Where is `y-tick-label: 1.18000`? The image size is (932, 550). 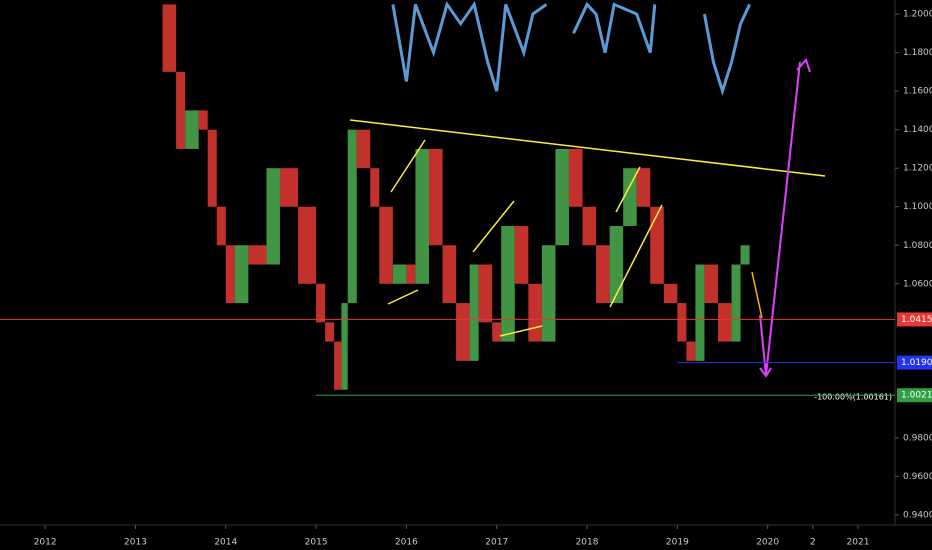
y-tick-label: 1.18000 is located at coordinates (917, 53).